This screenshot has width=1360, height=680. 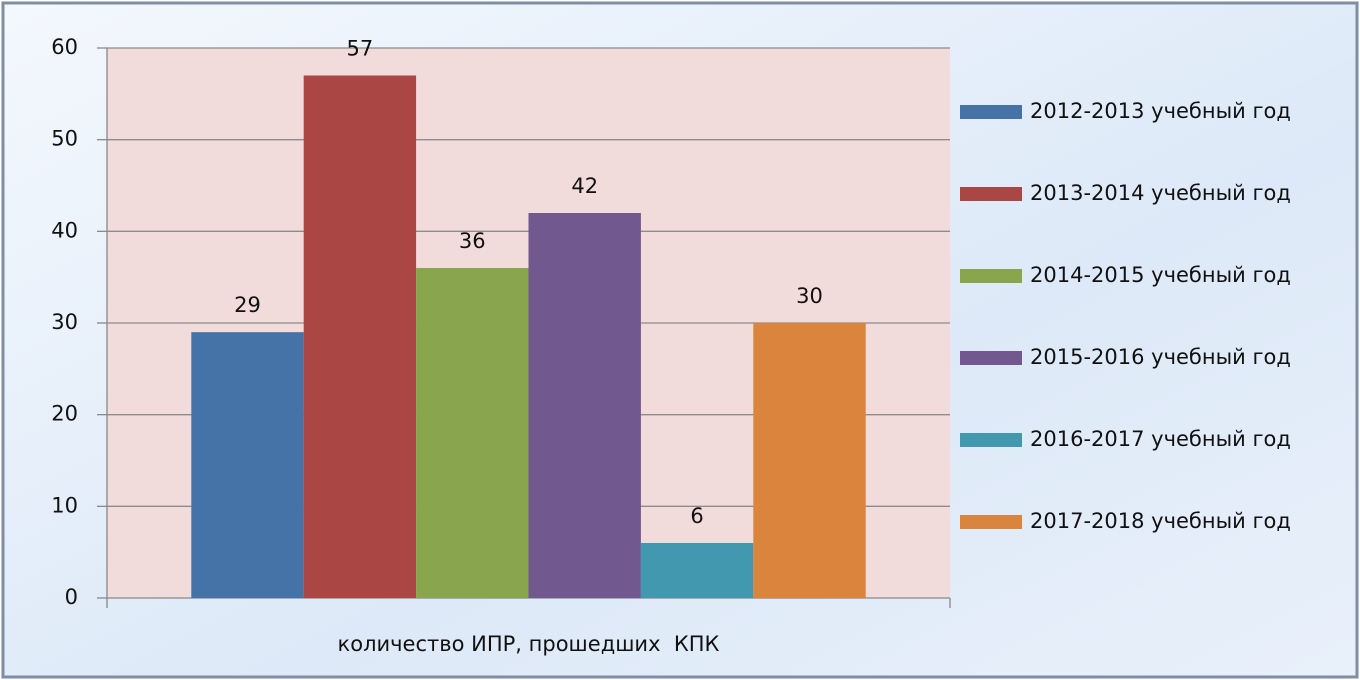 What do you see at coordinates (64, 47) in the screenshot?
I see `y-tick-label: 60` at bounding box center [64, 47].